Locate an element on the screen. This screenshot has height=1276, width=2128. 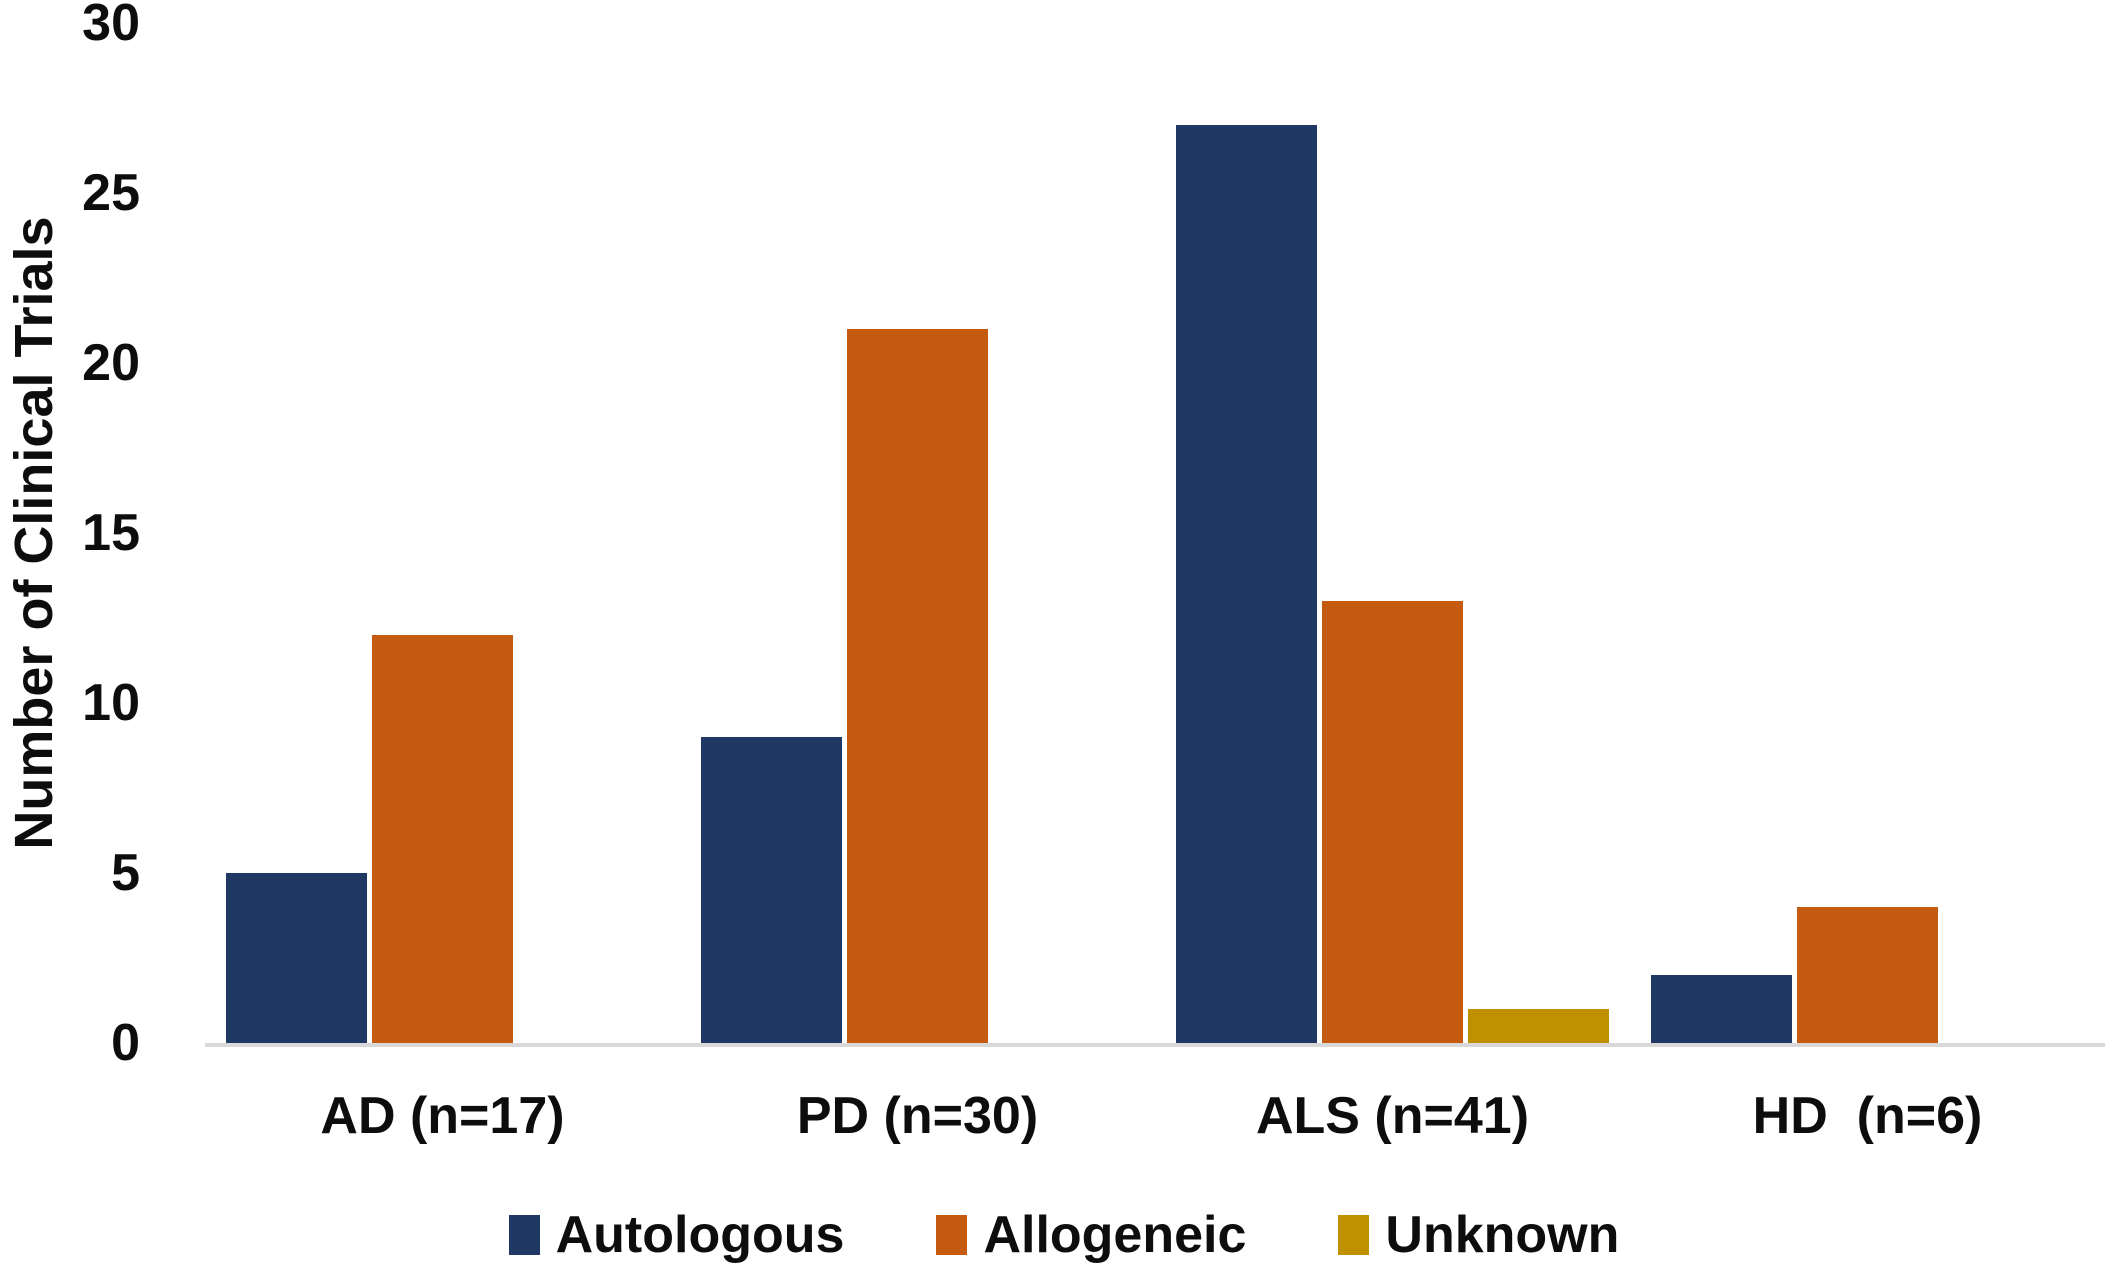
legend-label: Unknown is located at coordinates (1502, 1235).